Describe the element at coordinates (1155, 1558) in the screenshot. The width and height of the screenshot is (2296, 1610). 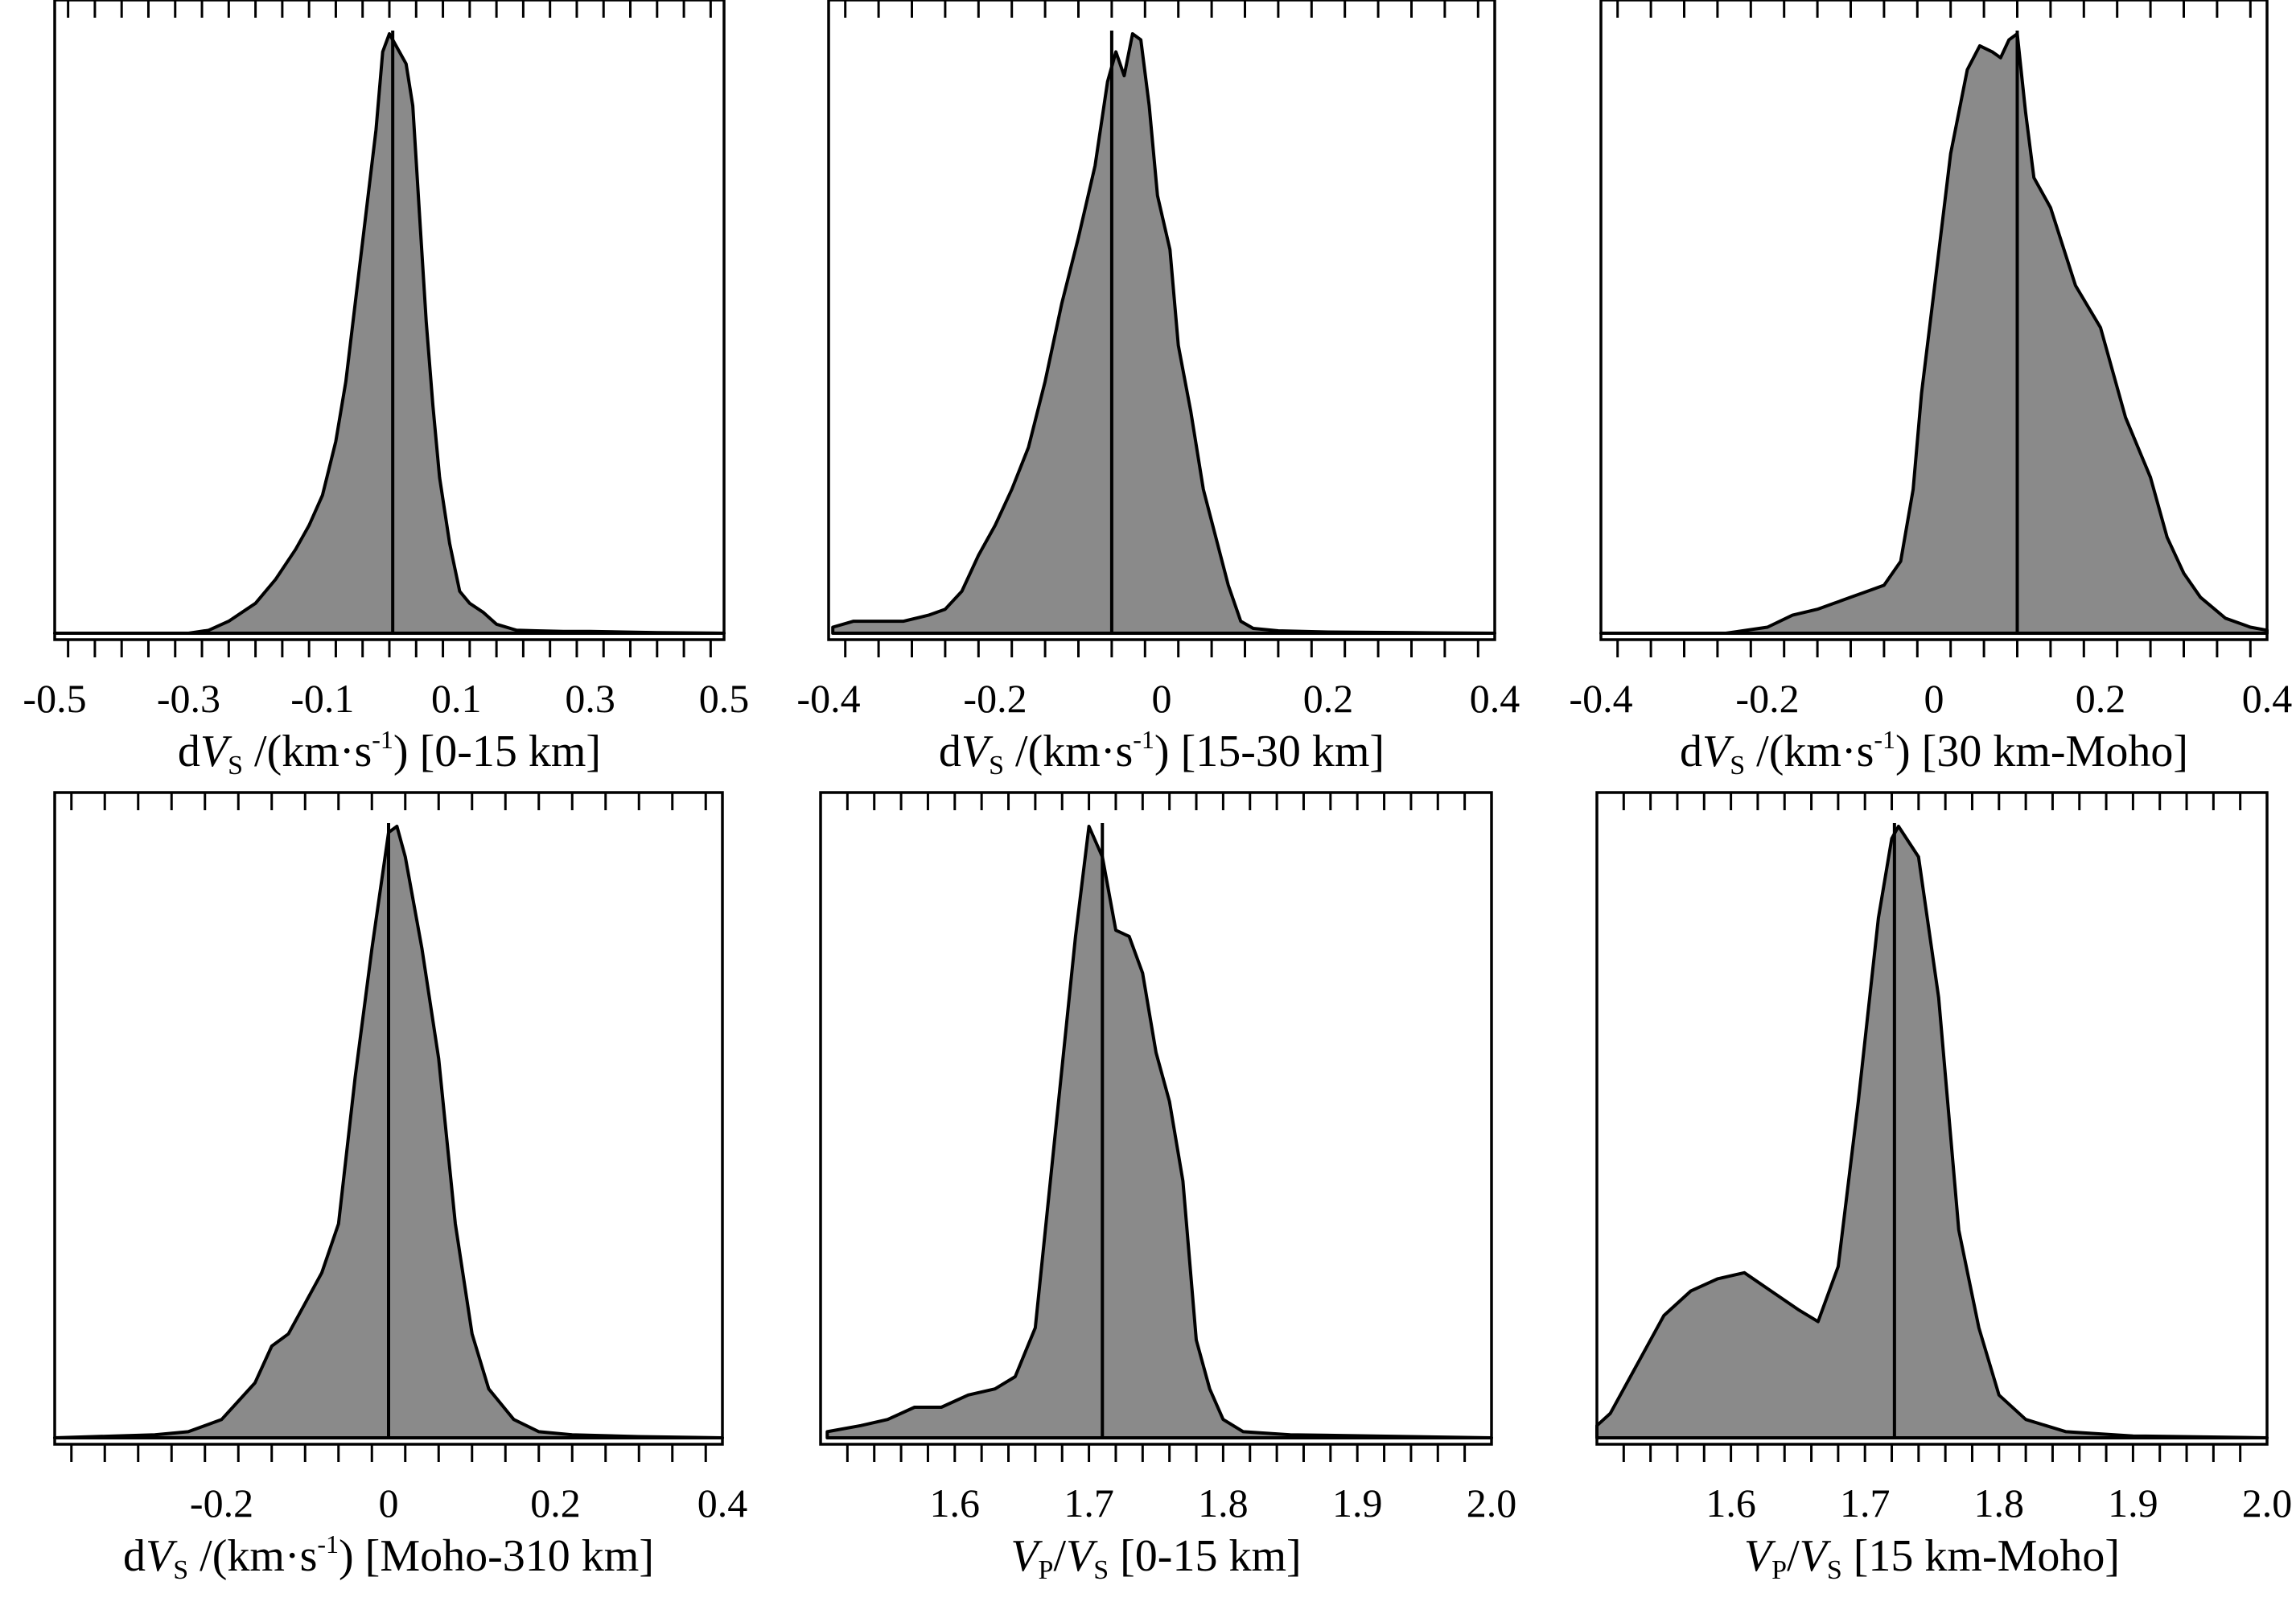
I see `x-axis-label: VP/VS [0-15 km]` at that location.